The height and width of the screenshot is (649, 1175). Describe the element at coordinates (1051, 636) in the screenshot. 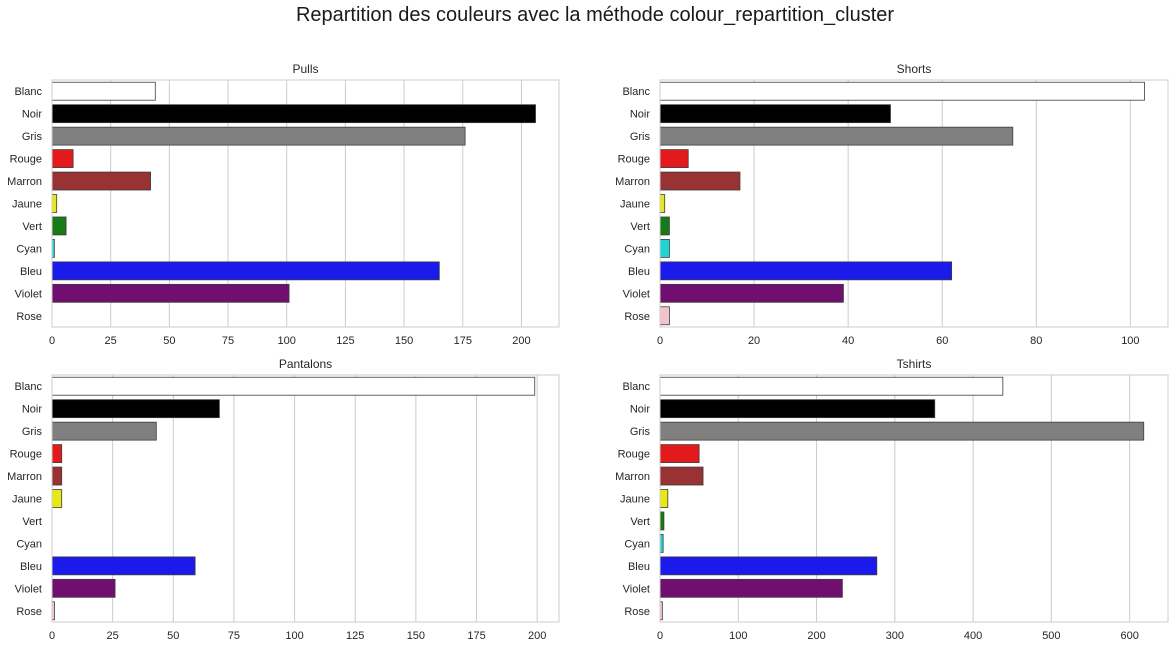

I see `x-tick-label: 500` at that location.